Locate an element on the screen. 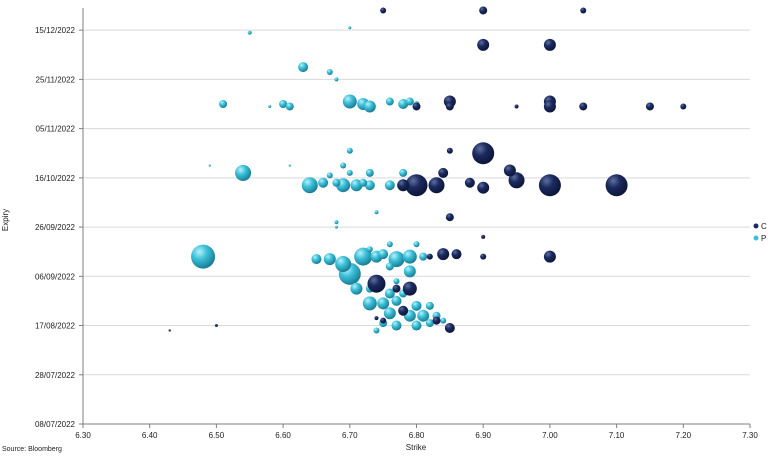 The height and width of the screenshot is (457, 770). x-tick-label: 6.70 is located at coordinates (350, 435).